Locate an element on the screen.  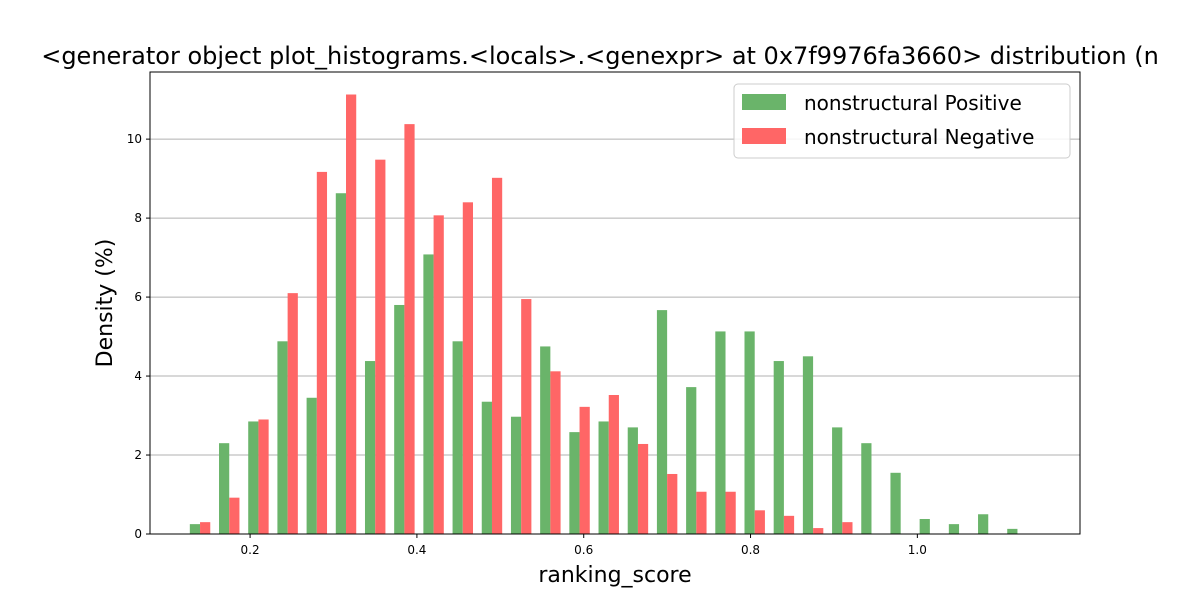
legend-box is located at coordinates (902, 121).